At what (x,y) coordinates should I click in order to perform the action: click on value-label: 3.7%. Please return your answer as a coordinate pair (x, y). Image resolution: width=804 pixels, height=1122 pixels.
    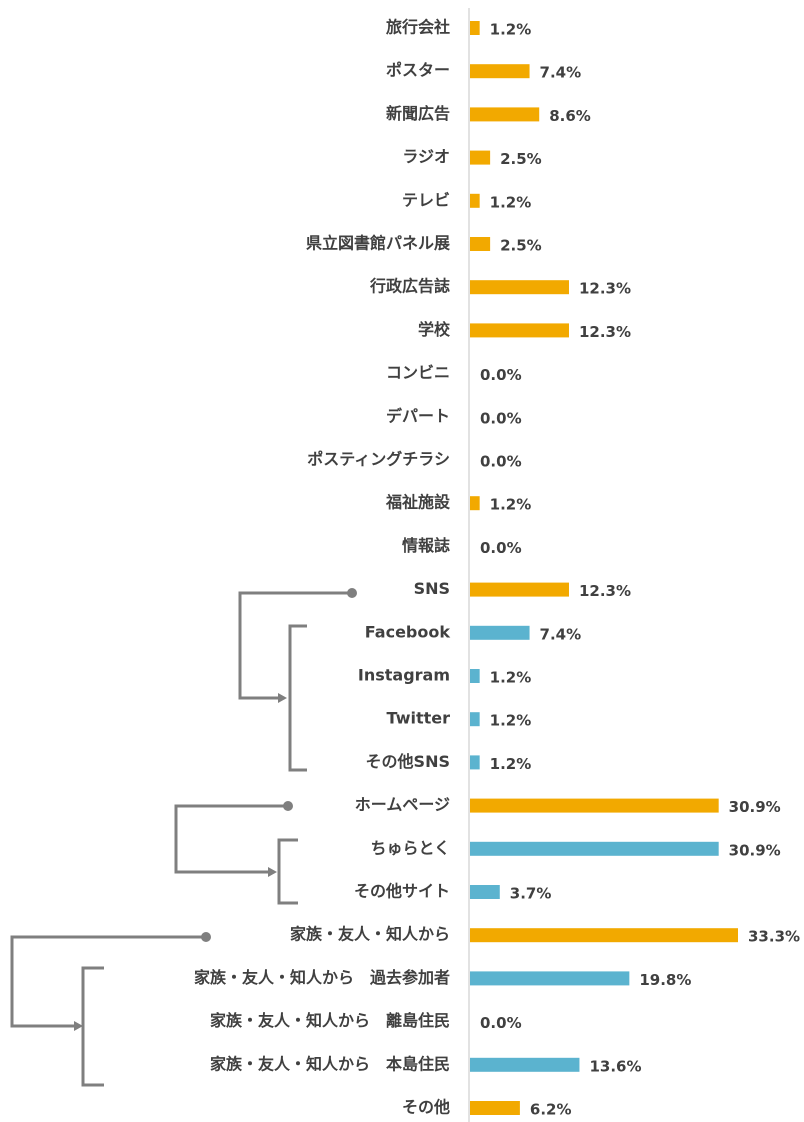
    Looking at the image, I should click on (531, 894).